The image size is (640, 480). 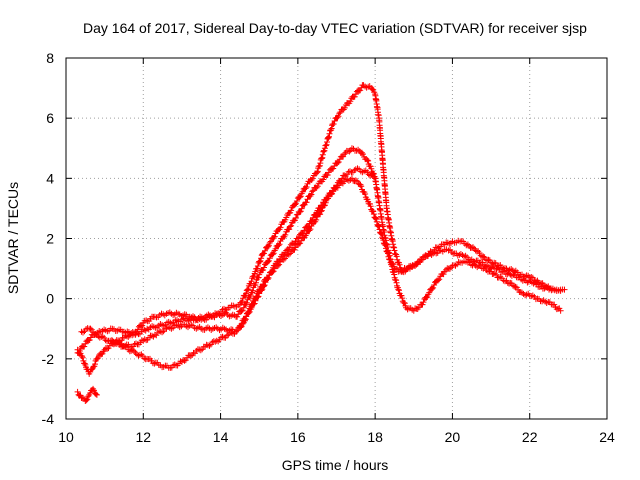 What do you see at coordinates (66, 437) in the screenshot?
I see `x-tick-label: 10` at bounding box center [66, 437].